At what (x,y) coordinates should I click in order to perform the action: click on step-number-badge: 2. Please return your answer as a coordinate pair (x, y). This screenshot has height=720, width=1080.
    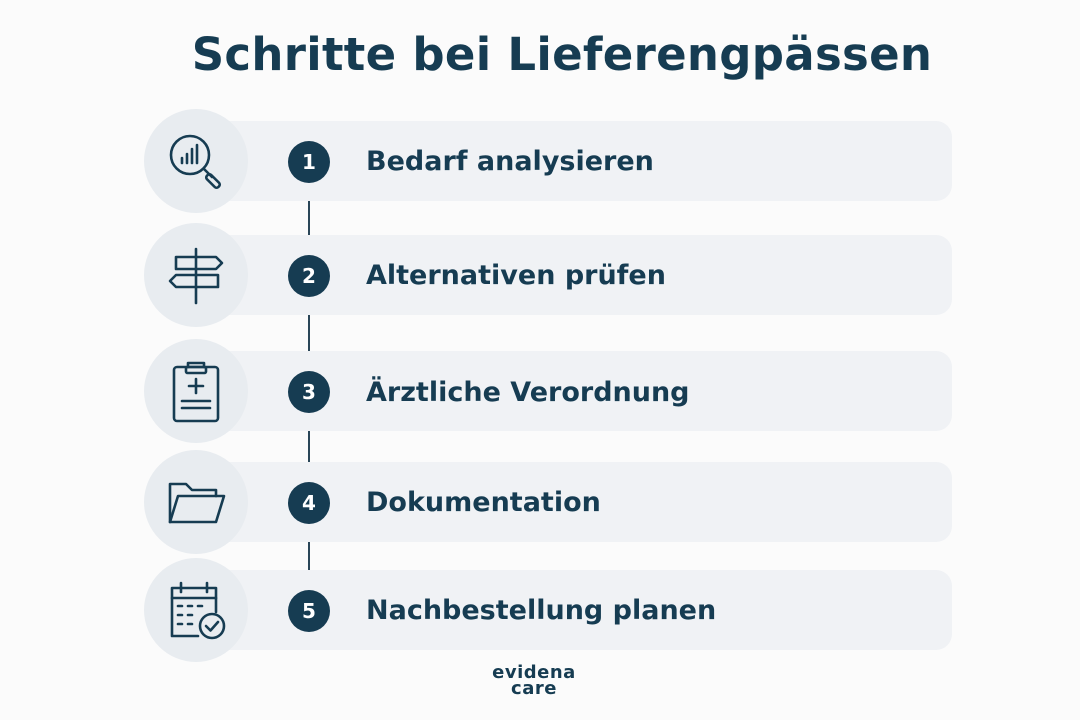
    Looking at the image, I should click on (309, 276).